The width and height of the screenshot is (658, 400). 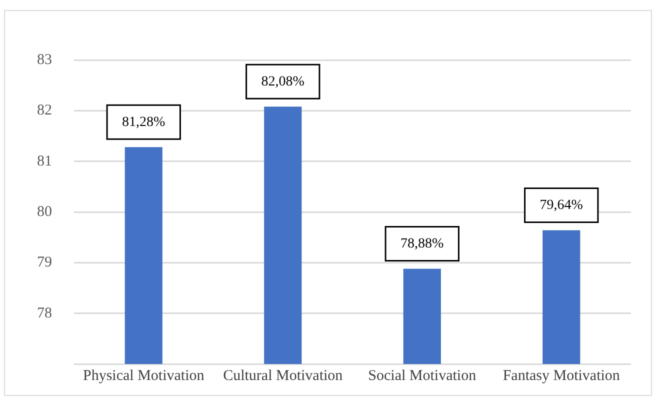 What do you see at coordinates (283, 376) in the screenshot?
I see `x-tick-label: Cultural Motivation` at bounding box center [283, 376].